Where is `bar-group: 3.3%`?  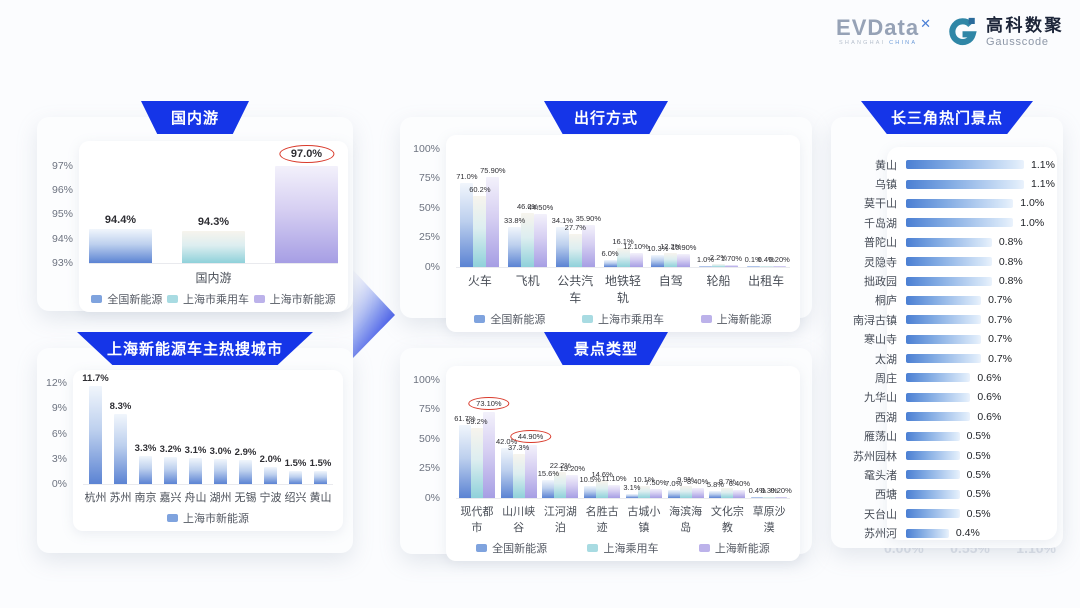 bar-group: 3.3% is located at coordinates (145, 431).